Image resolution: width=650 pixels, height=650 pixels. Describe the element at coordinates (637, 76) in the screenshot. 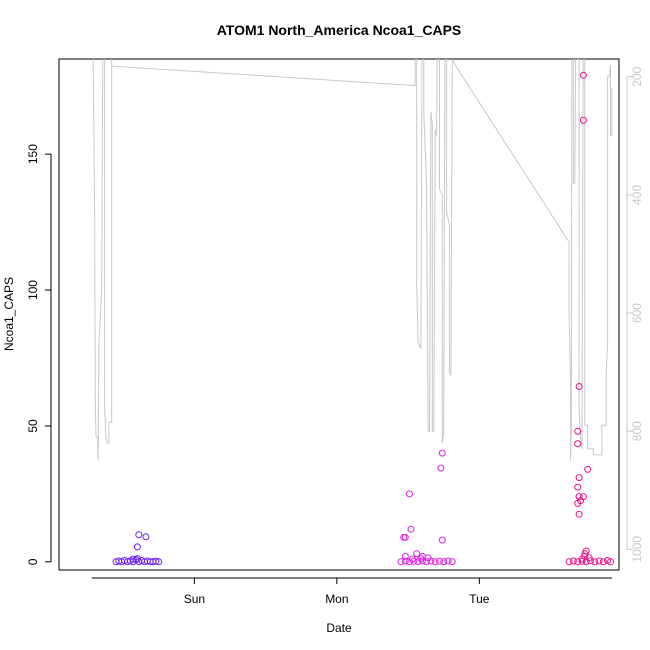

I see `right-tick-label: 200` at that location.